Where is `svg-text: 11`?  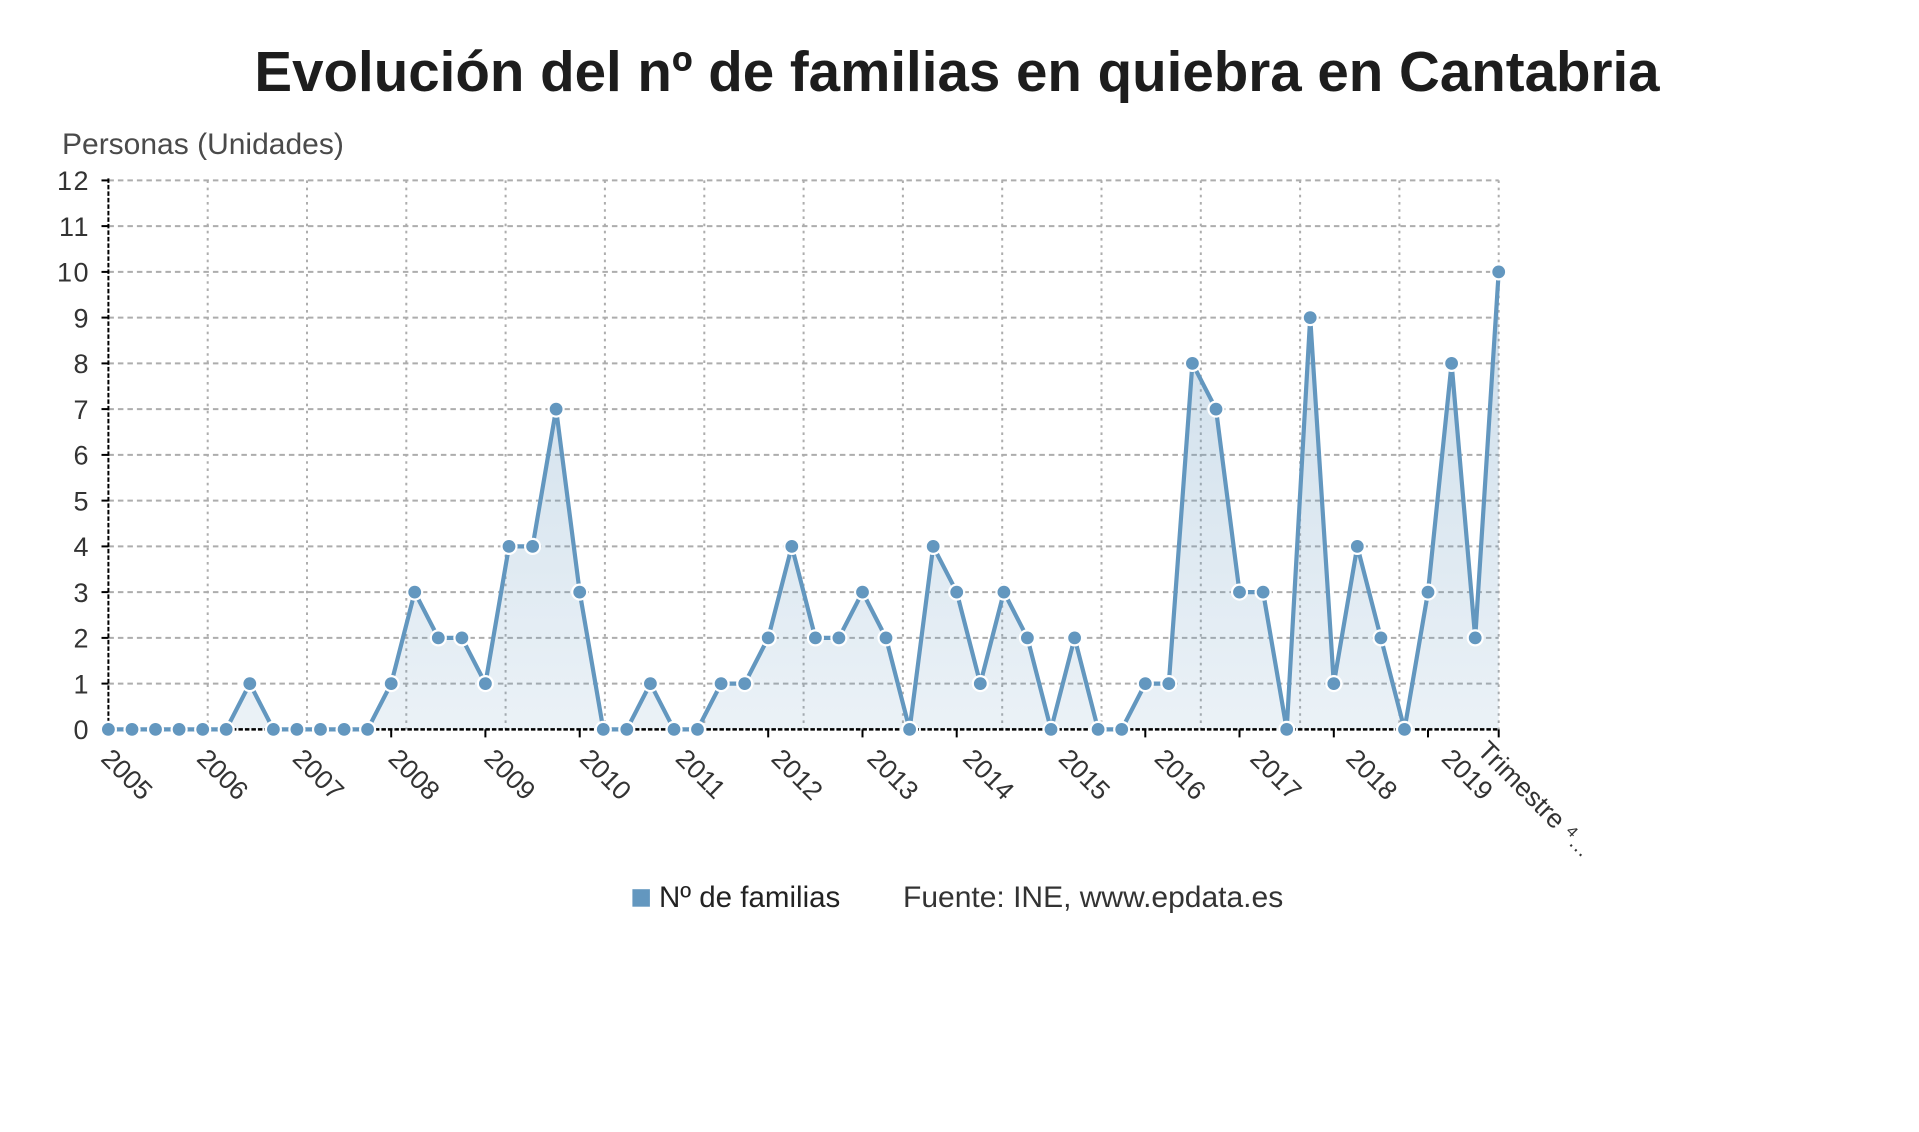 svg-text: 11 is located at coordinates (74, 227).